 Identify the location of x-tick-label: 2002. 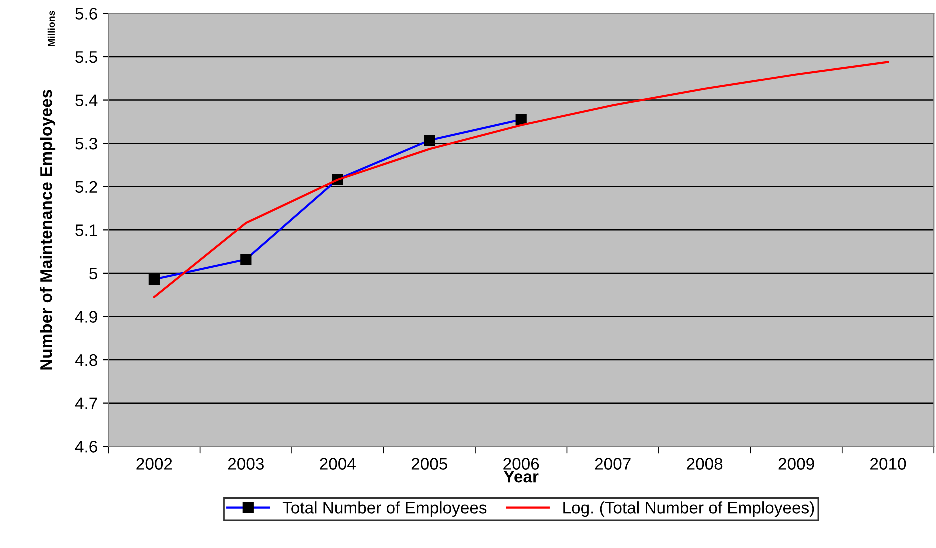
(154, 464).